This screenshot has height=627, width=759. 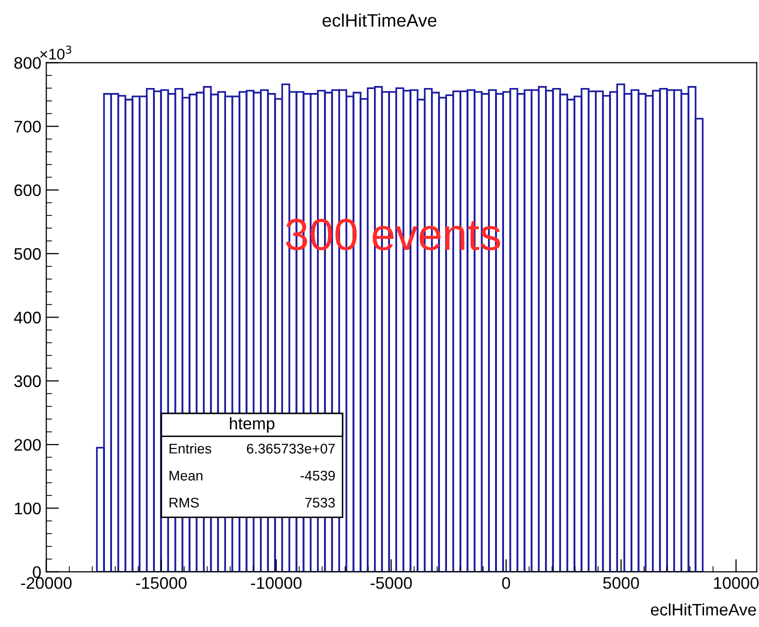 I want to click on x-tick-label: -20000, so click(x=46, y=583).